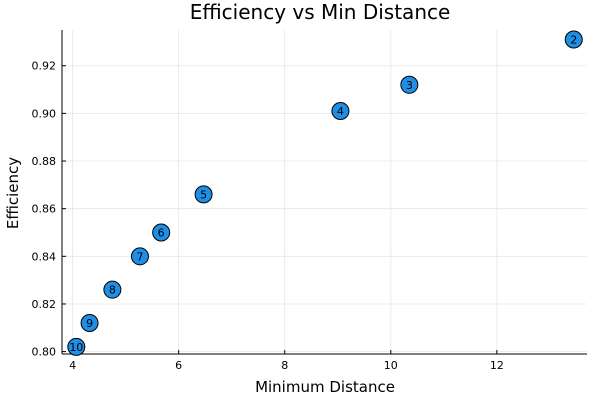 Image resolution: width=600 pixels, height=400 pixels. I want to click on y-tick-label: 0.92, so click(44, 66).